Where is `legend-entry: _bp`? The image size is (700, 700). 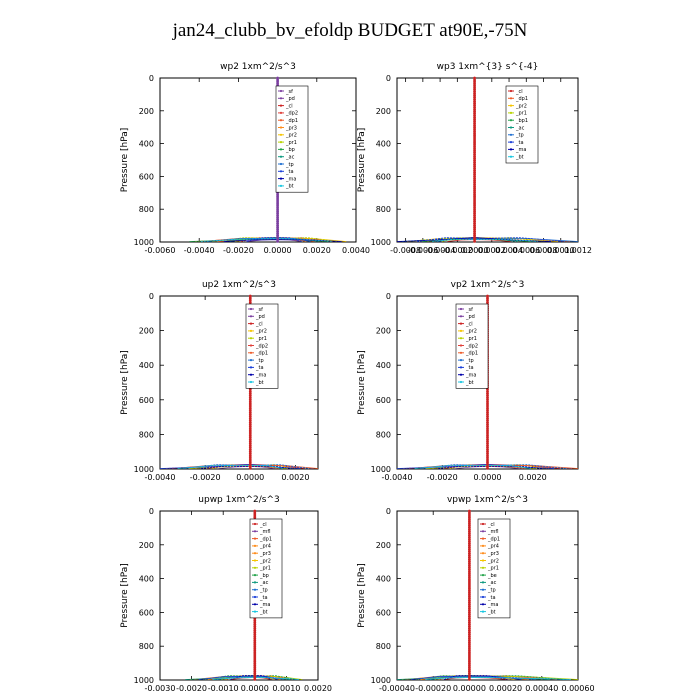 legend-entry: _bp is located at coordinates (290, 150).